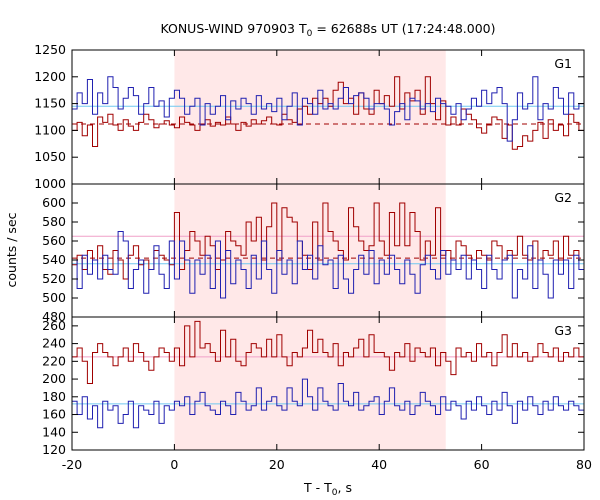  Describe the element at coordinates (54, 221) in the screenshot. I see `y-tick-label: 580` at that location.